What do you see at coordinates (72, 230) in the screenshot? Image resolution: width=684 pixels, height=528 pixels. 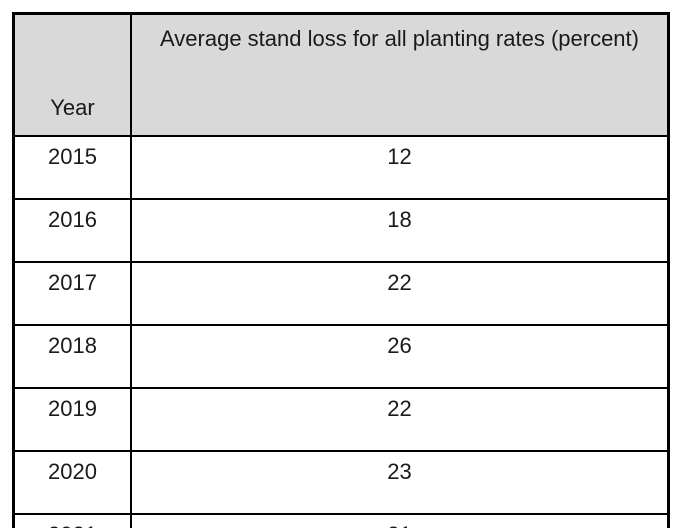 I see `year-cell: 2016` at bounding box center [72, 230].